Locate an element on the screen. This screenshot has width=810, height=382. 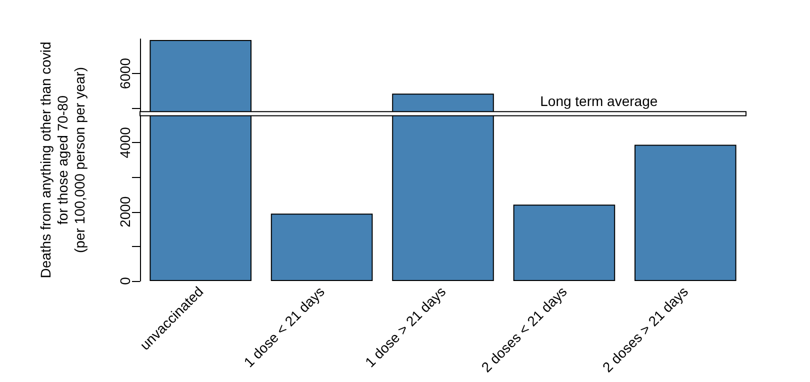
y-tick-label: 4000 is located at coordinates (125, 142).